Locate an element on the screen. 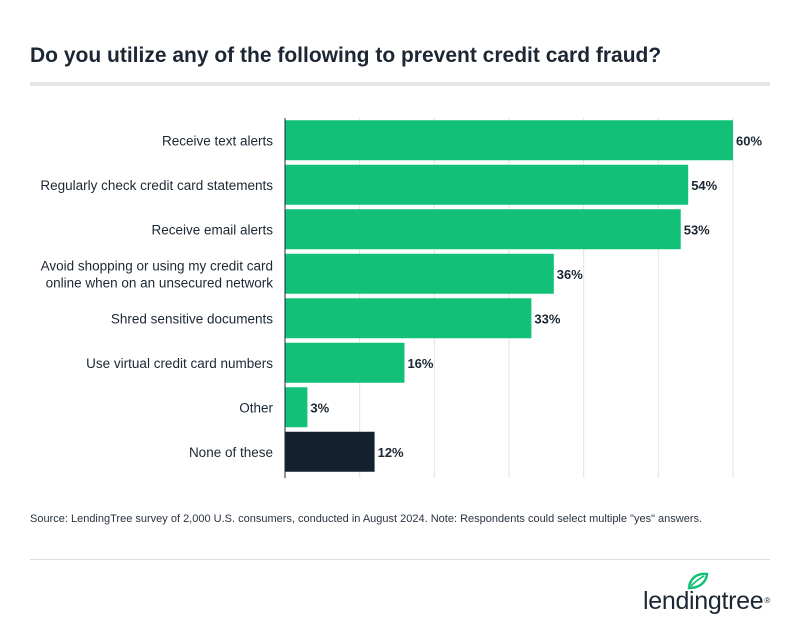  logo-registered-mark: ® is located at coordinates (767, 600).